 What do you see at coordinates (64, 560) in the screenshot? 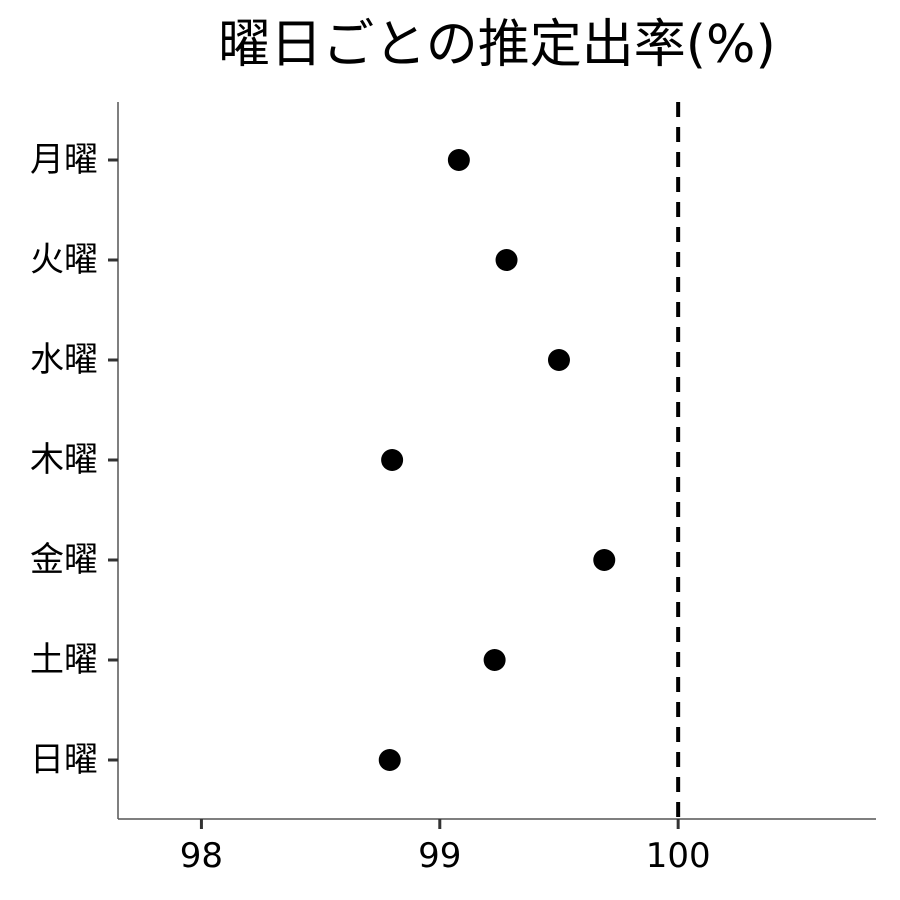
I see `y-tick-label: 金曜` at bounding box center [64, 560].